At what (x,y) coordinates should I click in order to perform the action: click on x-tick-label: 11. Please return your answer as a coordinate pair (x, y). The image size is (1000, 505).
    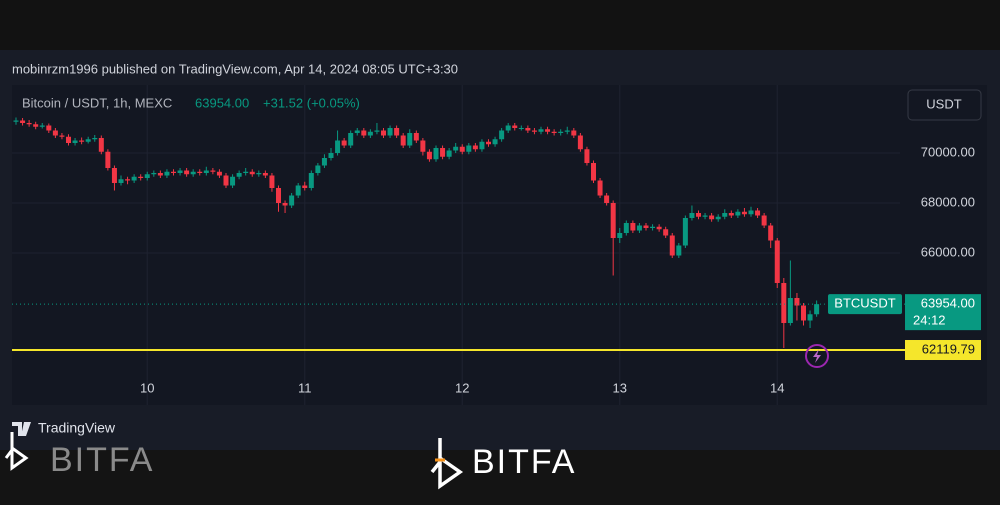
    Looking at the image, I should click on (305, 387).